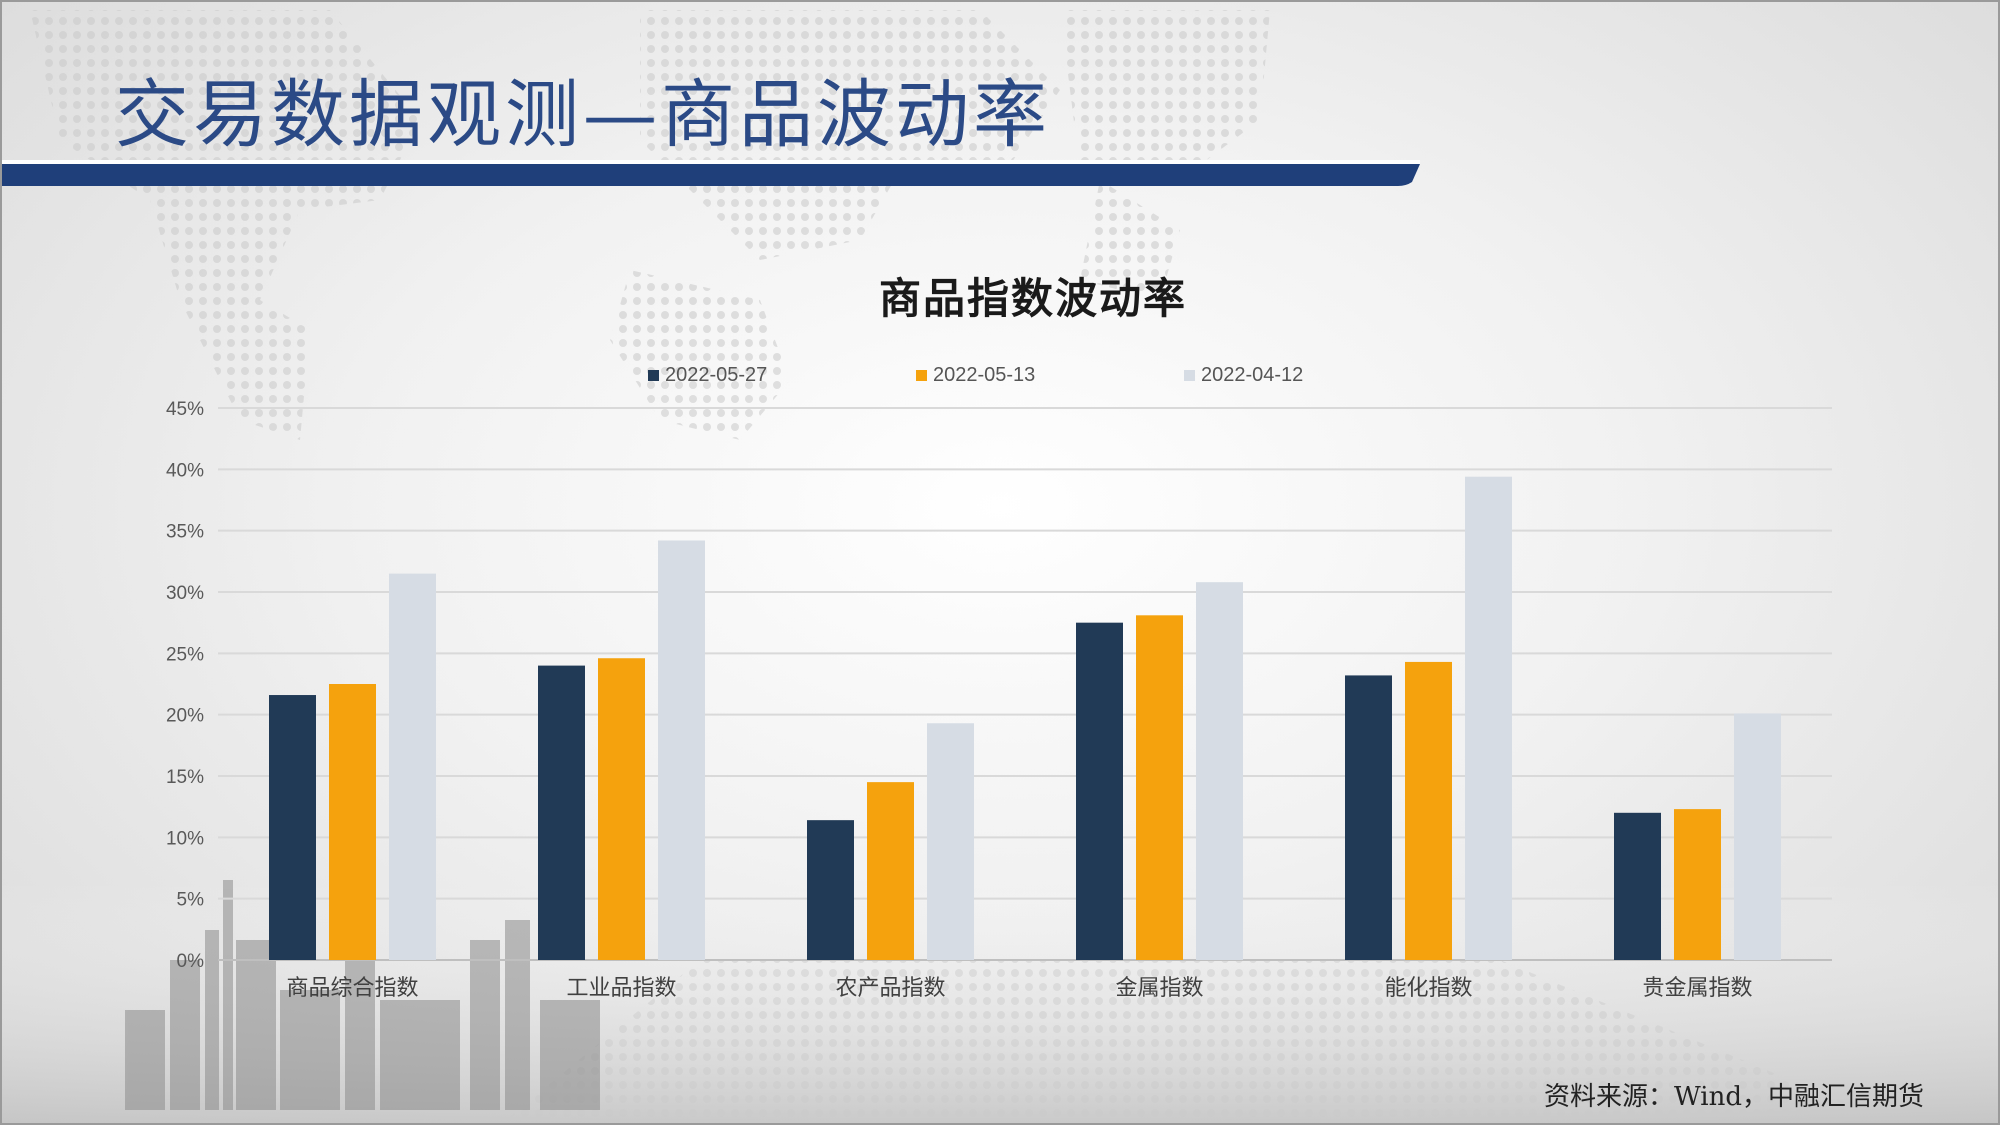 The image size is (2000, 1125). What do you see at coordinates (191, 900) in the screenshot?
I see `y-tick-label: 5%` at bounding box center [191, 900].